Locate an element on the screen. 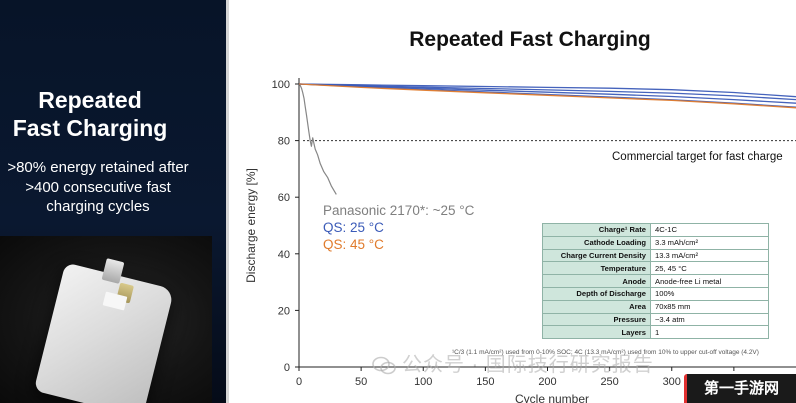 Image resolution: width=796 pixels, height=403 pixels. y-axis-label: Discharge energy [%] is located at coordinates (251, 225).